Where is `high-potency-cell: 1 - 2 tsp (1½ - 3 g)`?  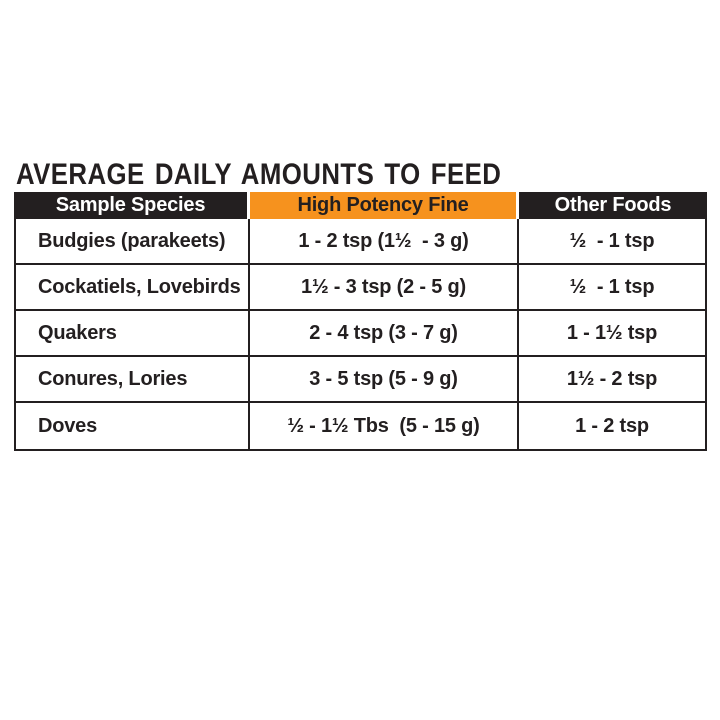
high-potency-cell: 1 - 2 tsp (1½ - 3 g) is located at coordinates (384, 241).